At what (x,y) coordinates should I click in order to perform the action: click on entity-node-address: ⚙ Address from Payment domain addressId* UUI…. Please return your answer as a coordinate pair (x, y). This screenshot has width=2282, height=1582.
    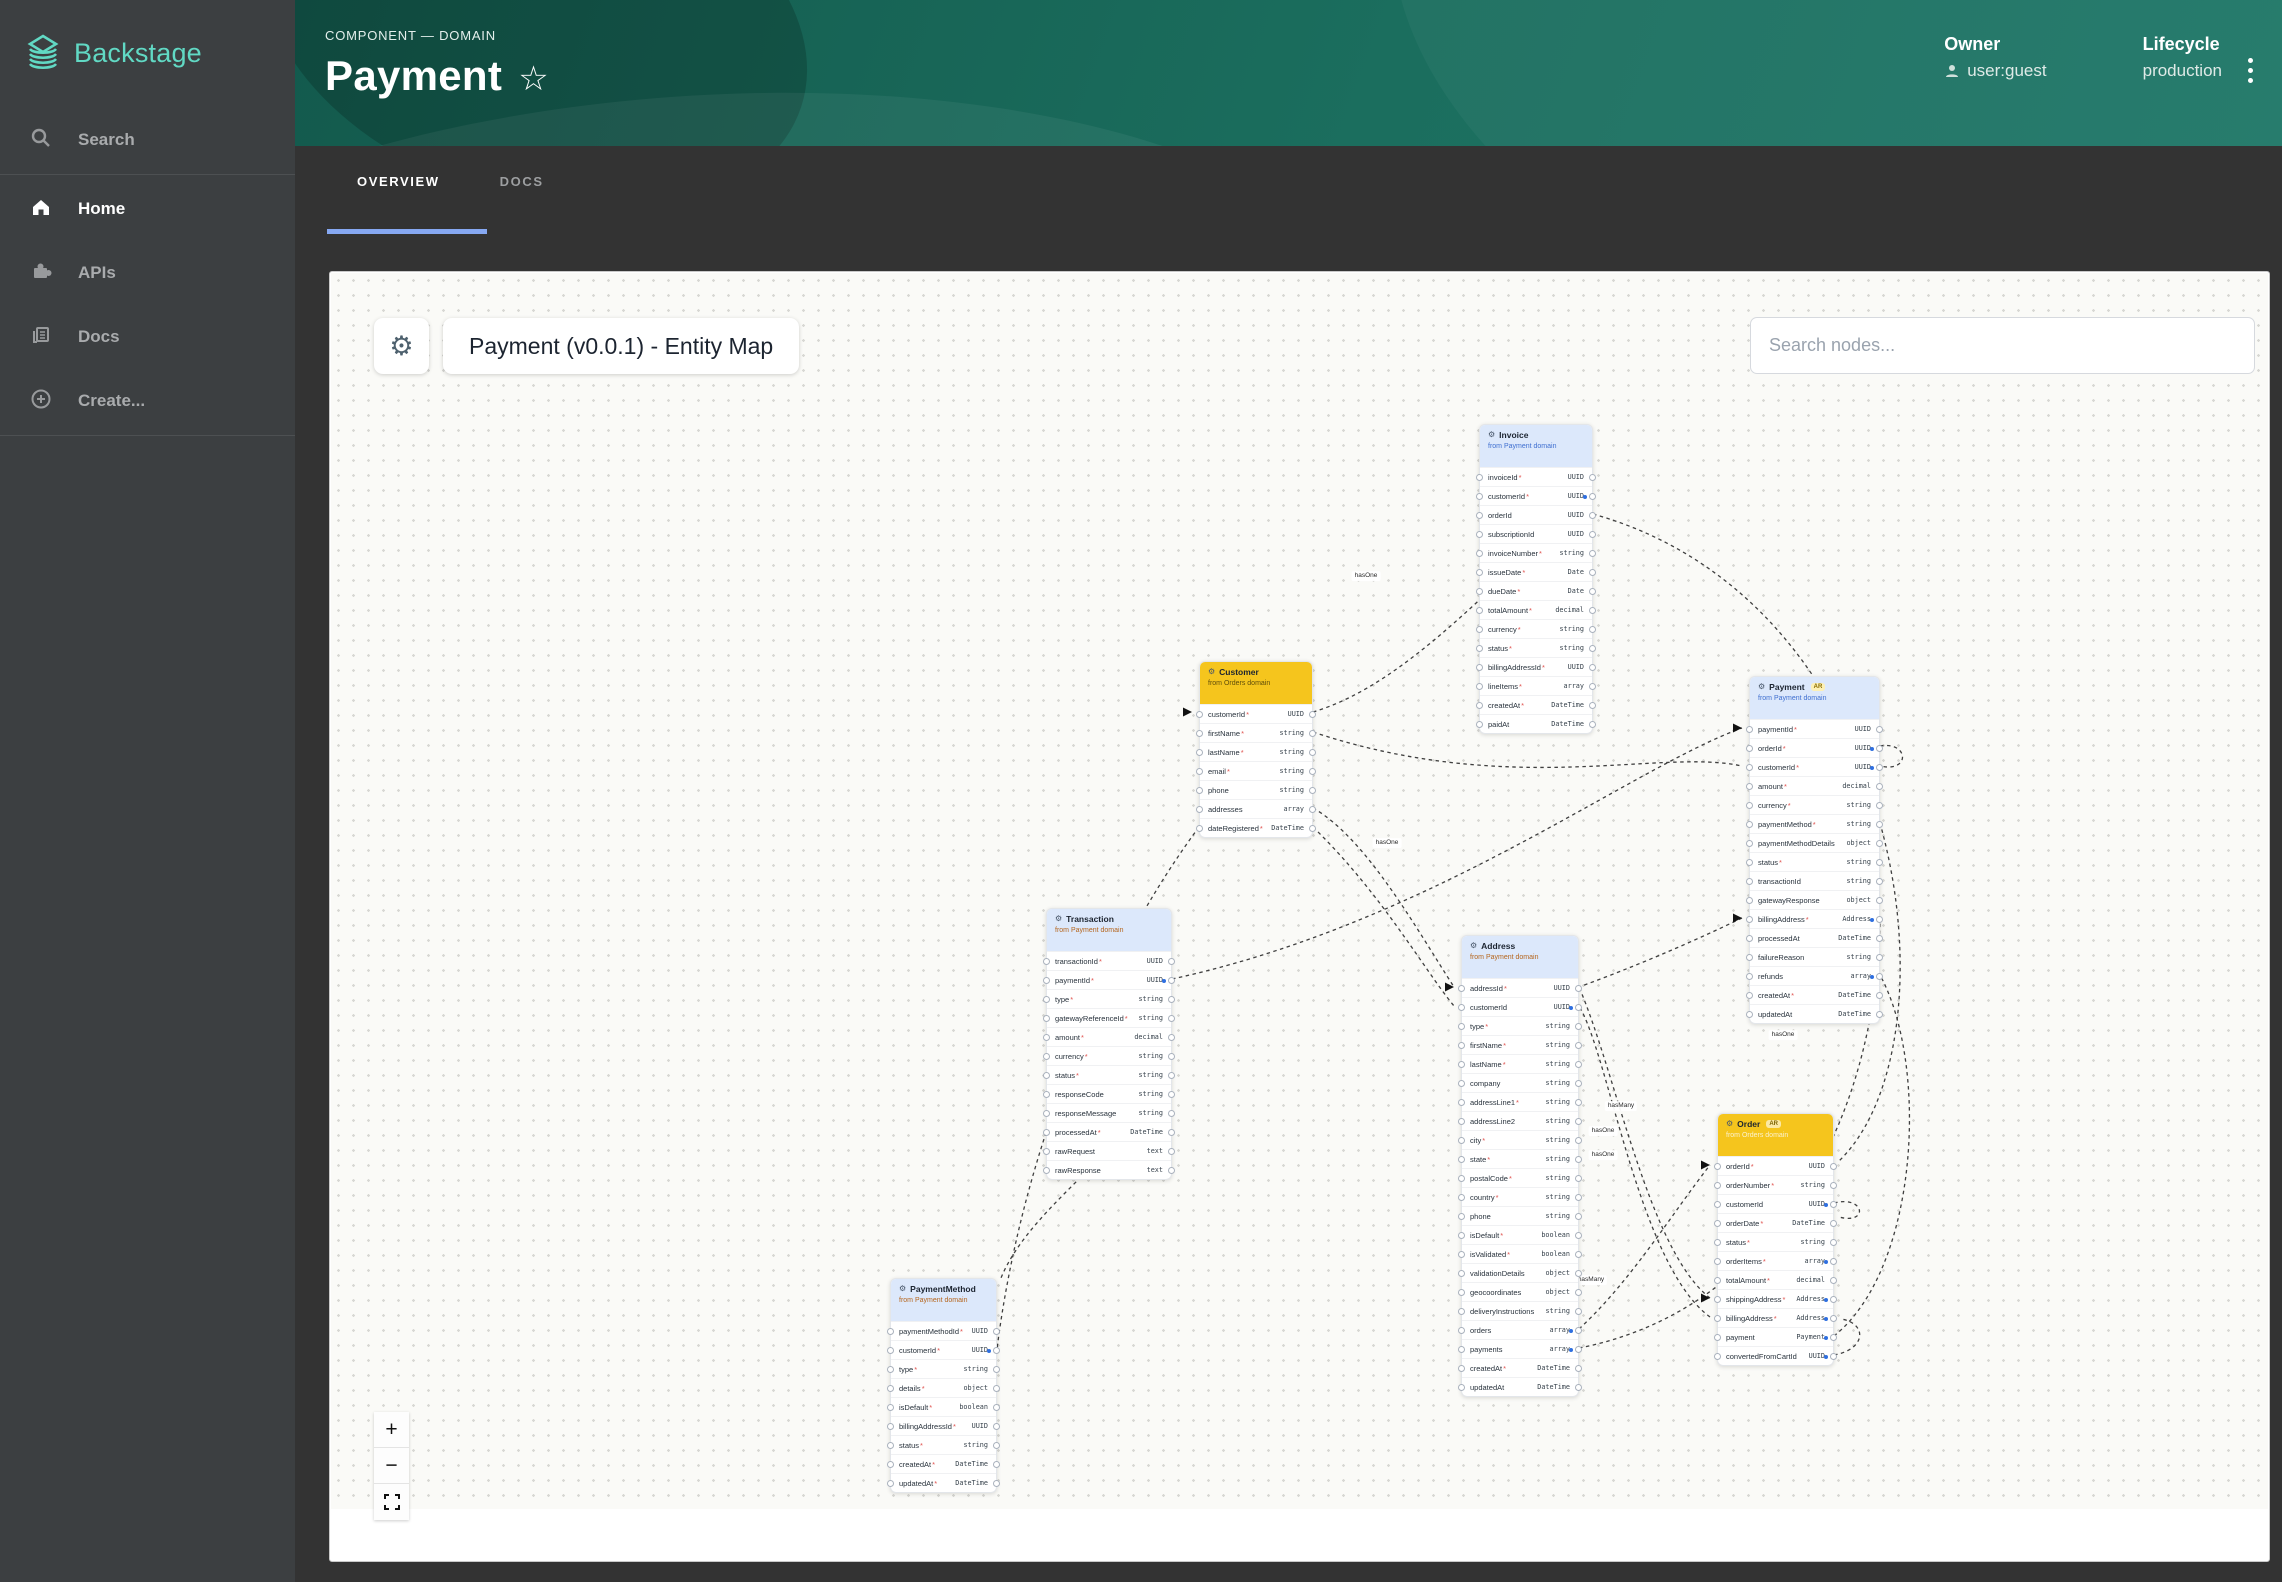
    Looking at the image, I should click on (1520, 1166).